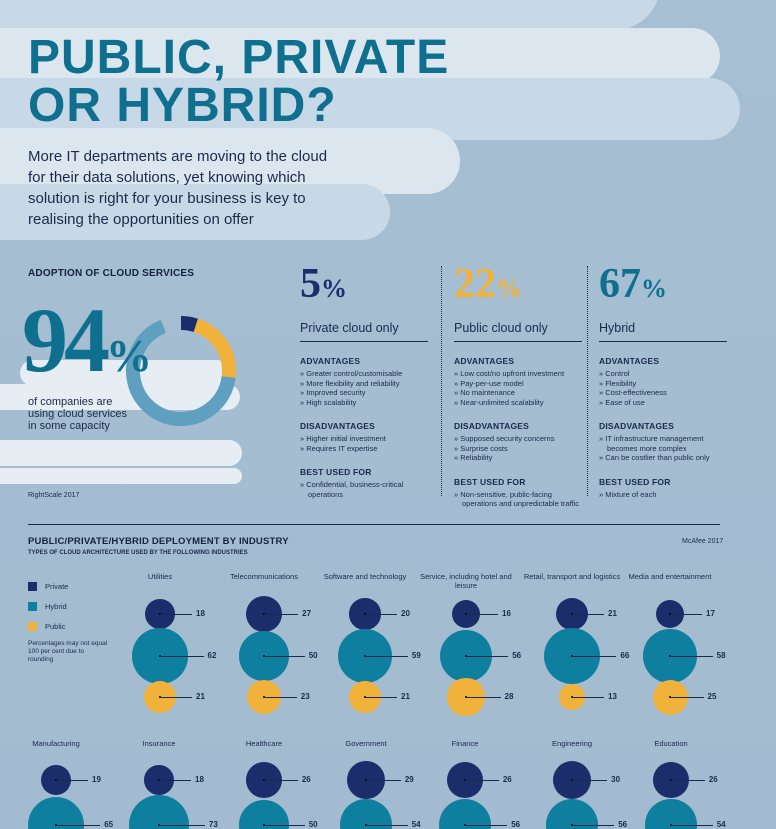 The image size is (776, 829). I want to click on list-item: » Low cost/no upfront investment, so click(509, 373).